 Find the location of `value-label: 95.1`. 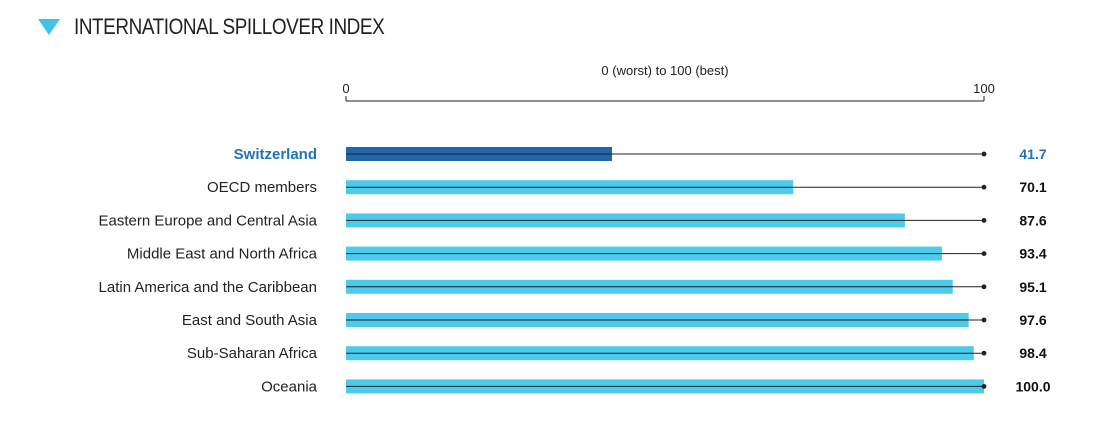

value-label: 95.1 is located at coordinates (1032, 287).